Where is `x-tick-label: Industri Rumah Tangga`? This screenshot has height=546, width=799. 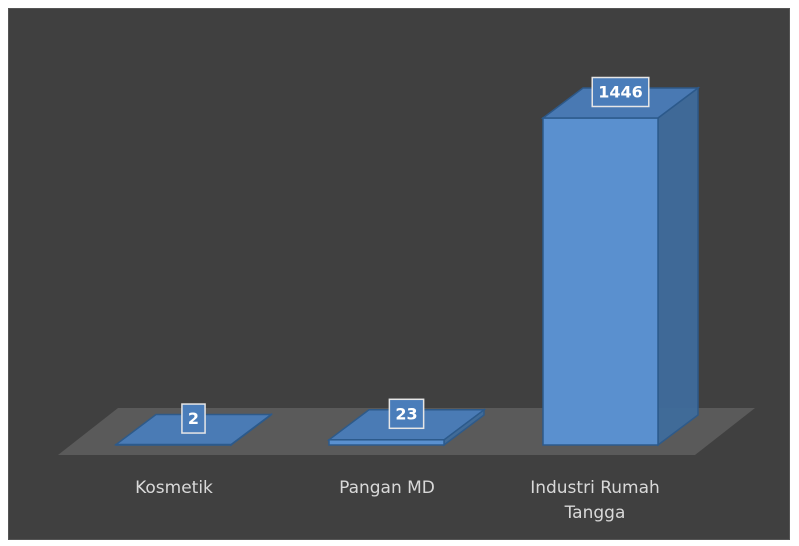 x-tick-label: Industri Rumah Tangga is located at coordinates (595, 500).